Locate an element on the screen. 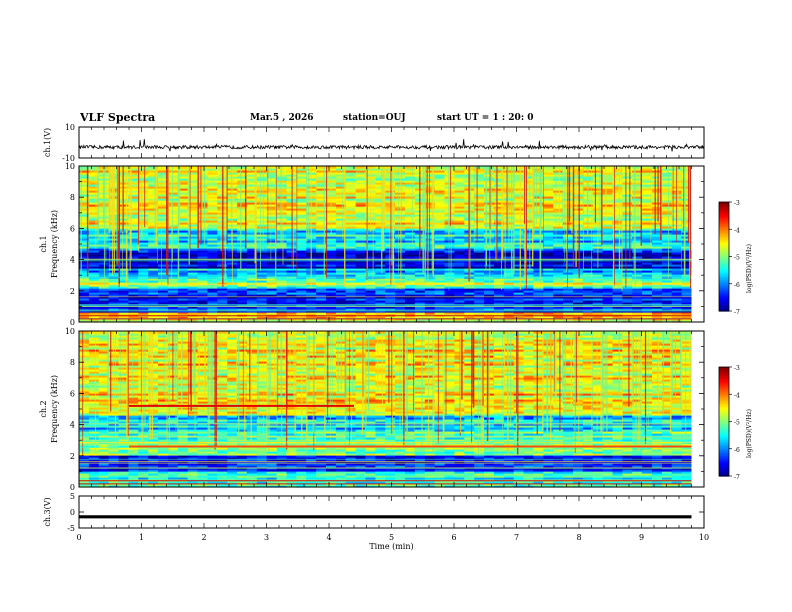  ch1-y-tick-label: 10 is located at coordinates (70, 127).